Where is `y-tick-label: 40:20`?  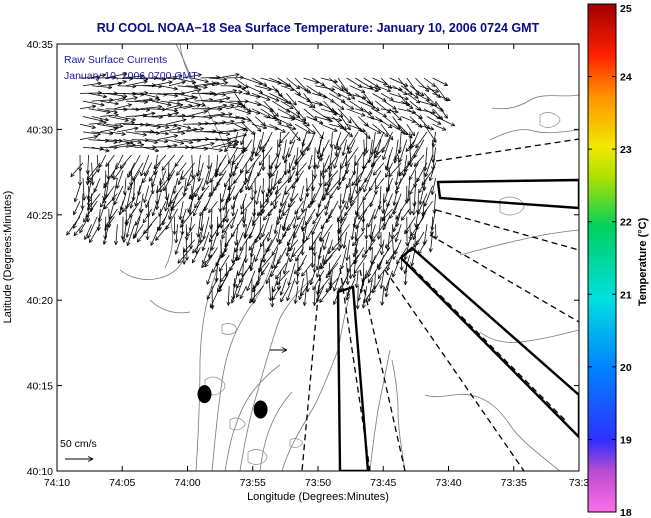
y-tick-label: 40:20 is located at coordinates (40, 301).